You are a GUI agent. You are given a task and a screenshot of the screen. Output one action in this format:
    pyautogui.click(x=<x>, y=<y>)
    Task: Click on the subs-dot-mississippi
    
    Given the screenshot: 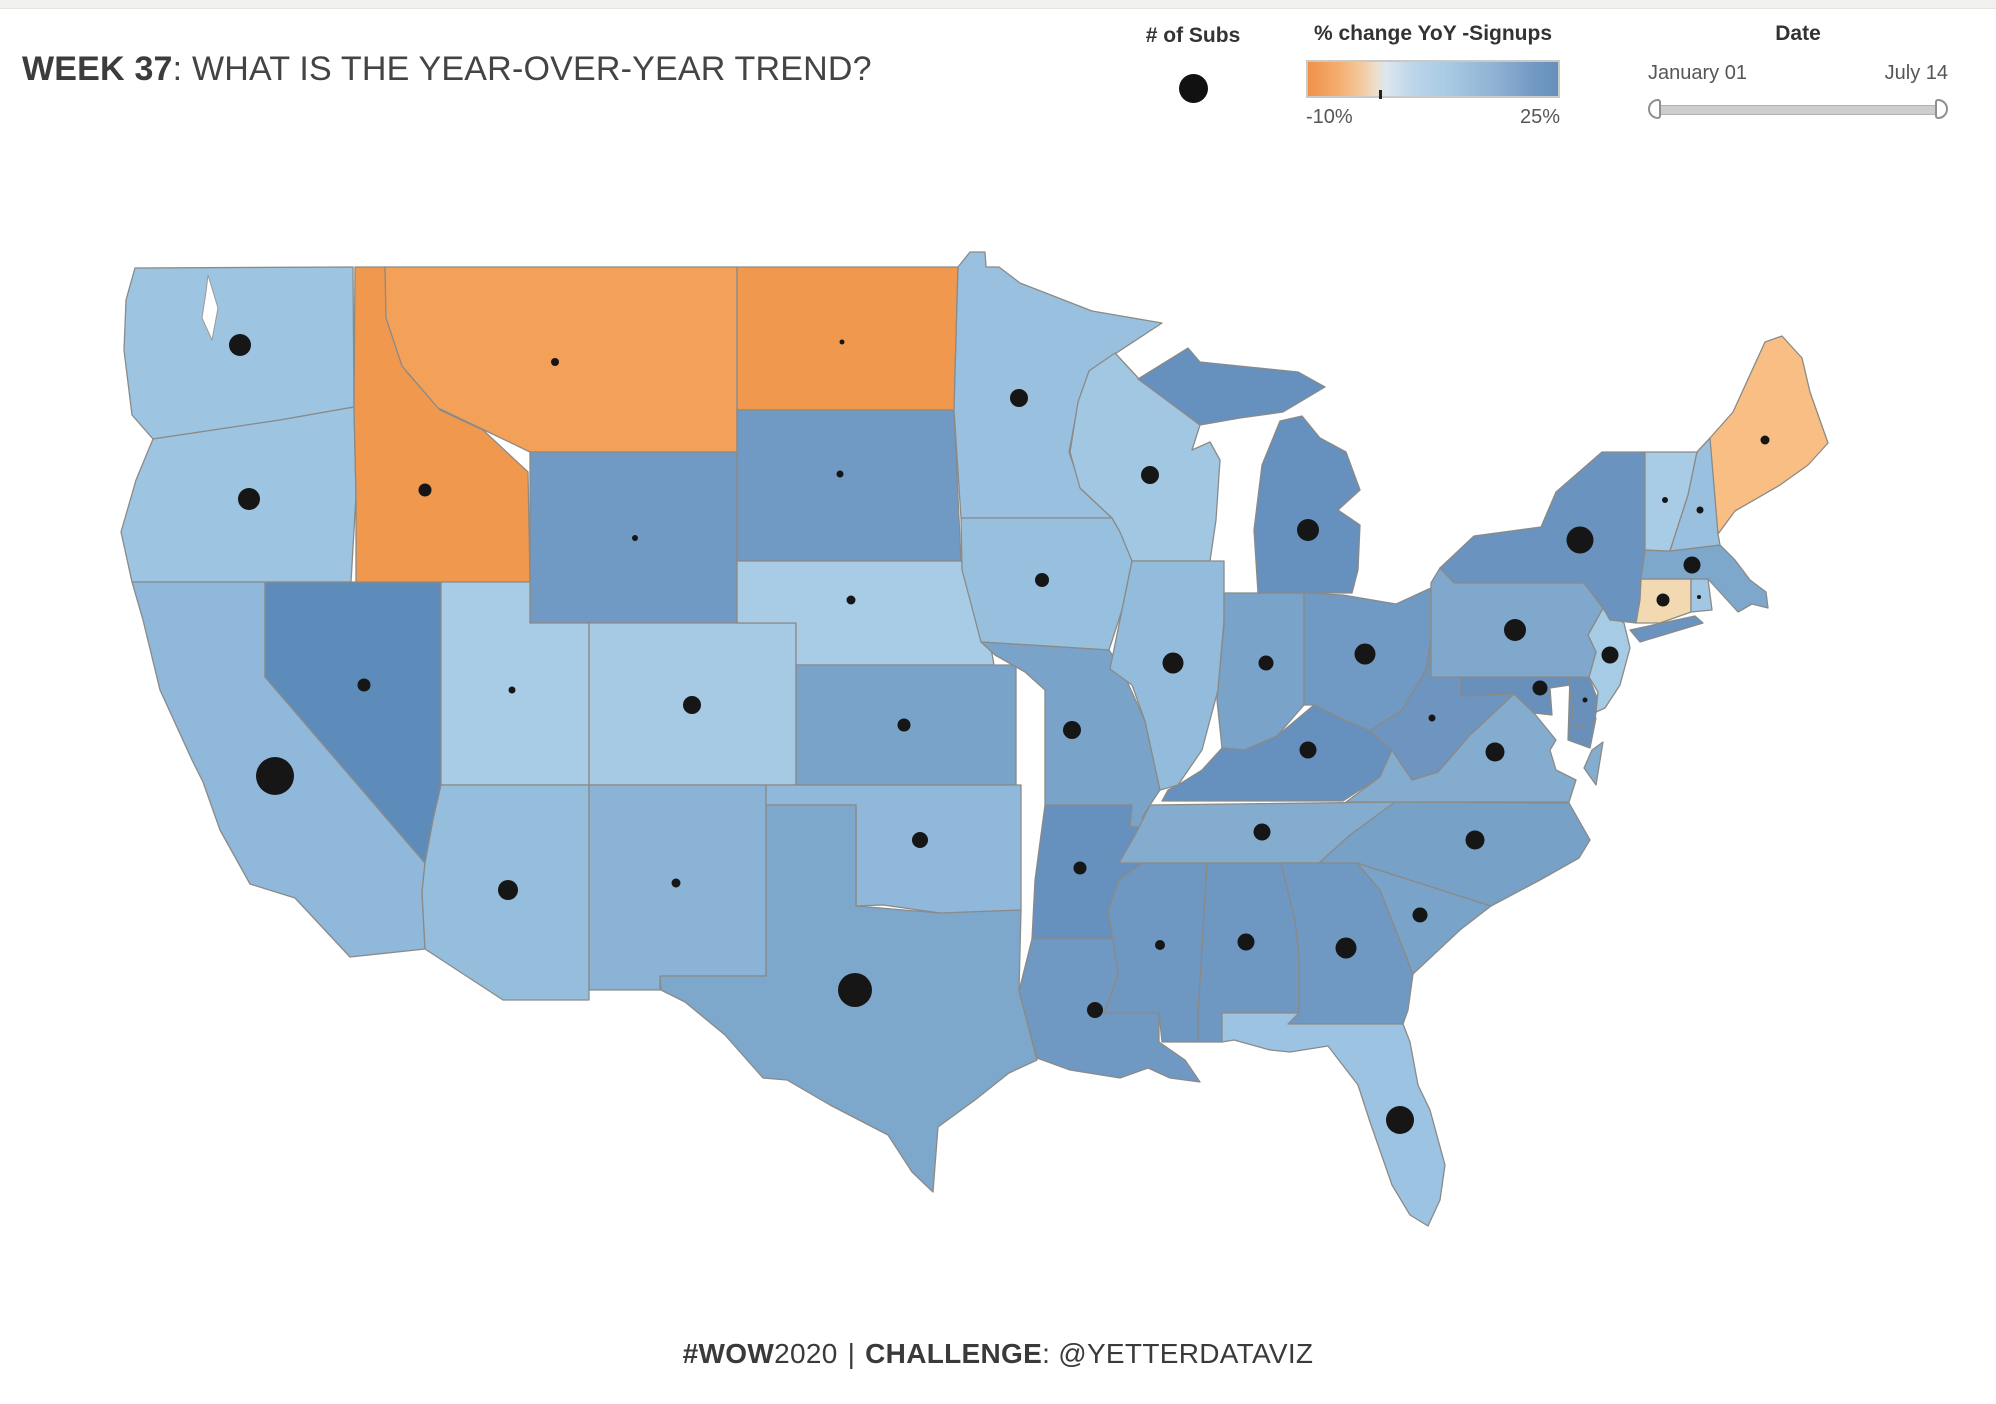 What is the action you would take?
    pyautogui.click(x=1160, y=945)
    